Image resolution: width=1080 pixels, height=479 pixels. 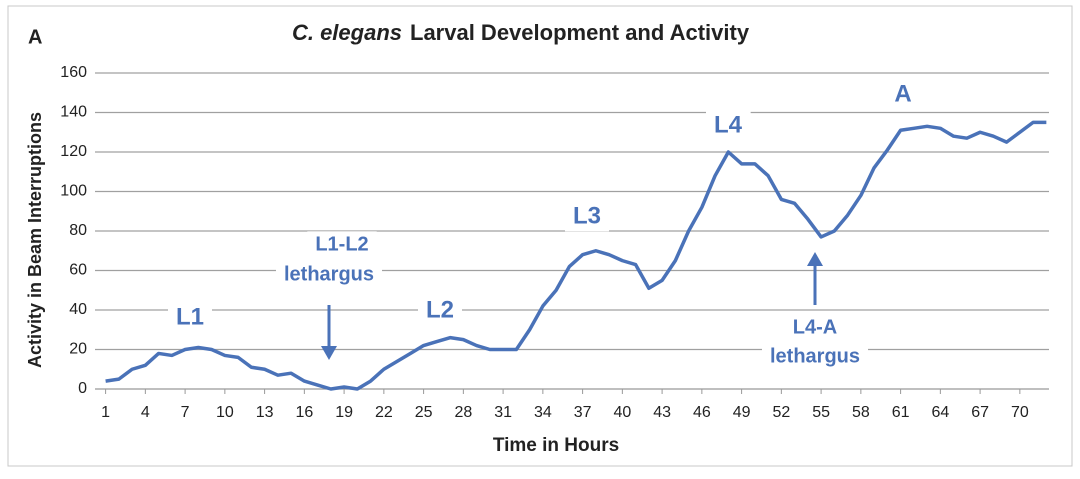 I want to click on x-tick-label: 43, so click(x=662, y=412).